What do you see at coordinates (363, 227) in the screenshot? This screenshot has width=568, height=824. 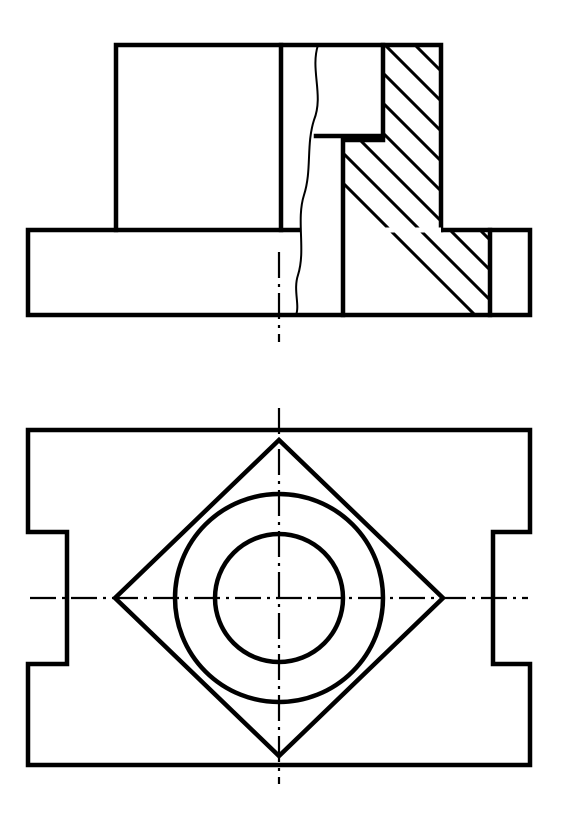 I see `bore-outline` at bounding box center [363, 227].